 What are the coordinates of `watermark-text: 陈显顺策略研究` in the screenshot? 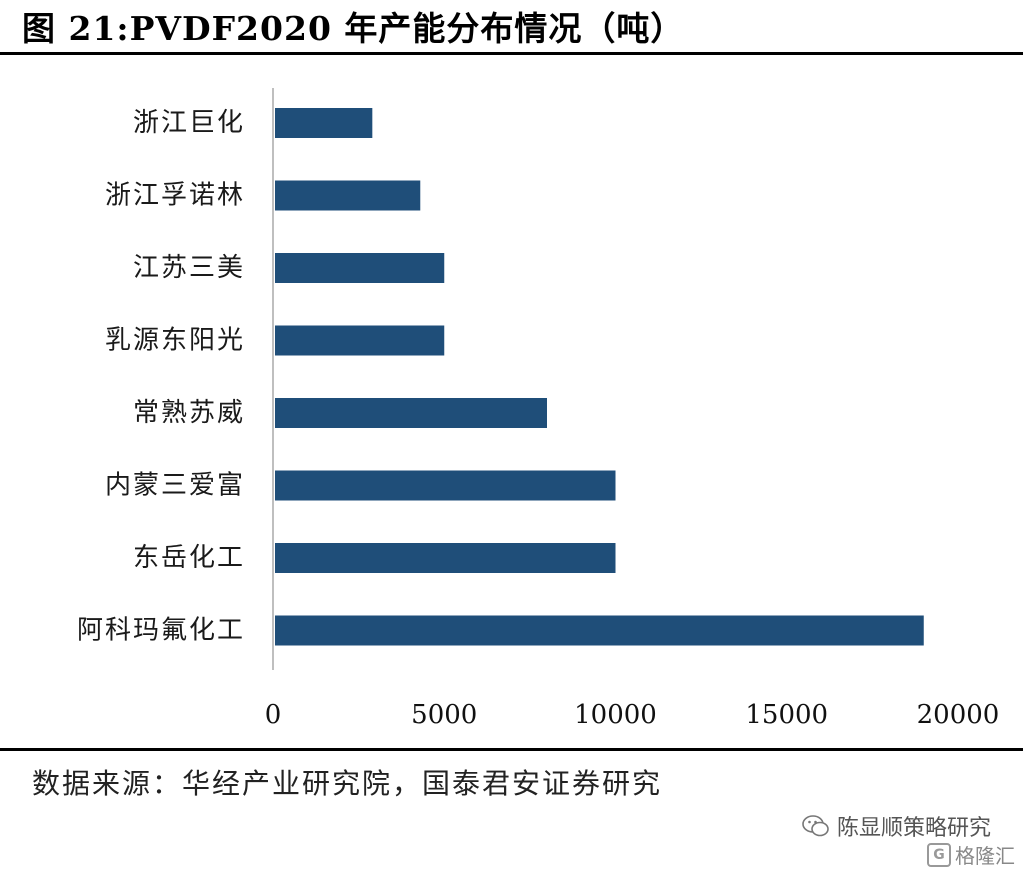 It's located at (913, 828).